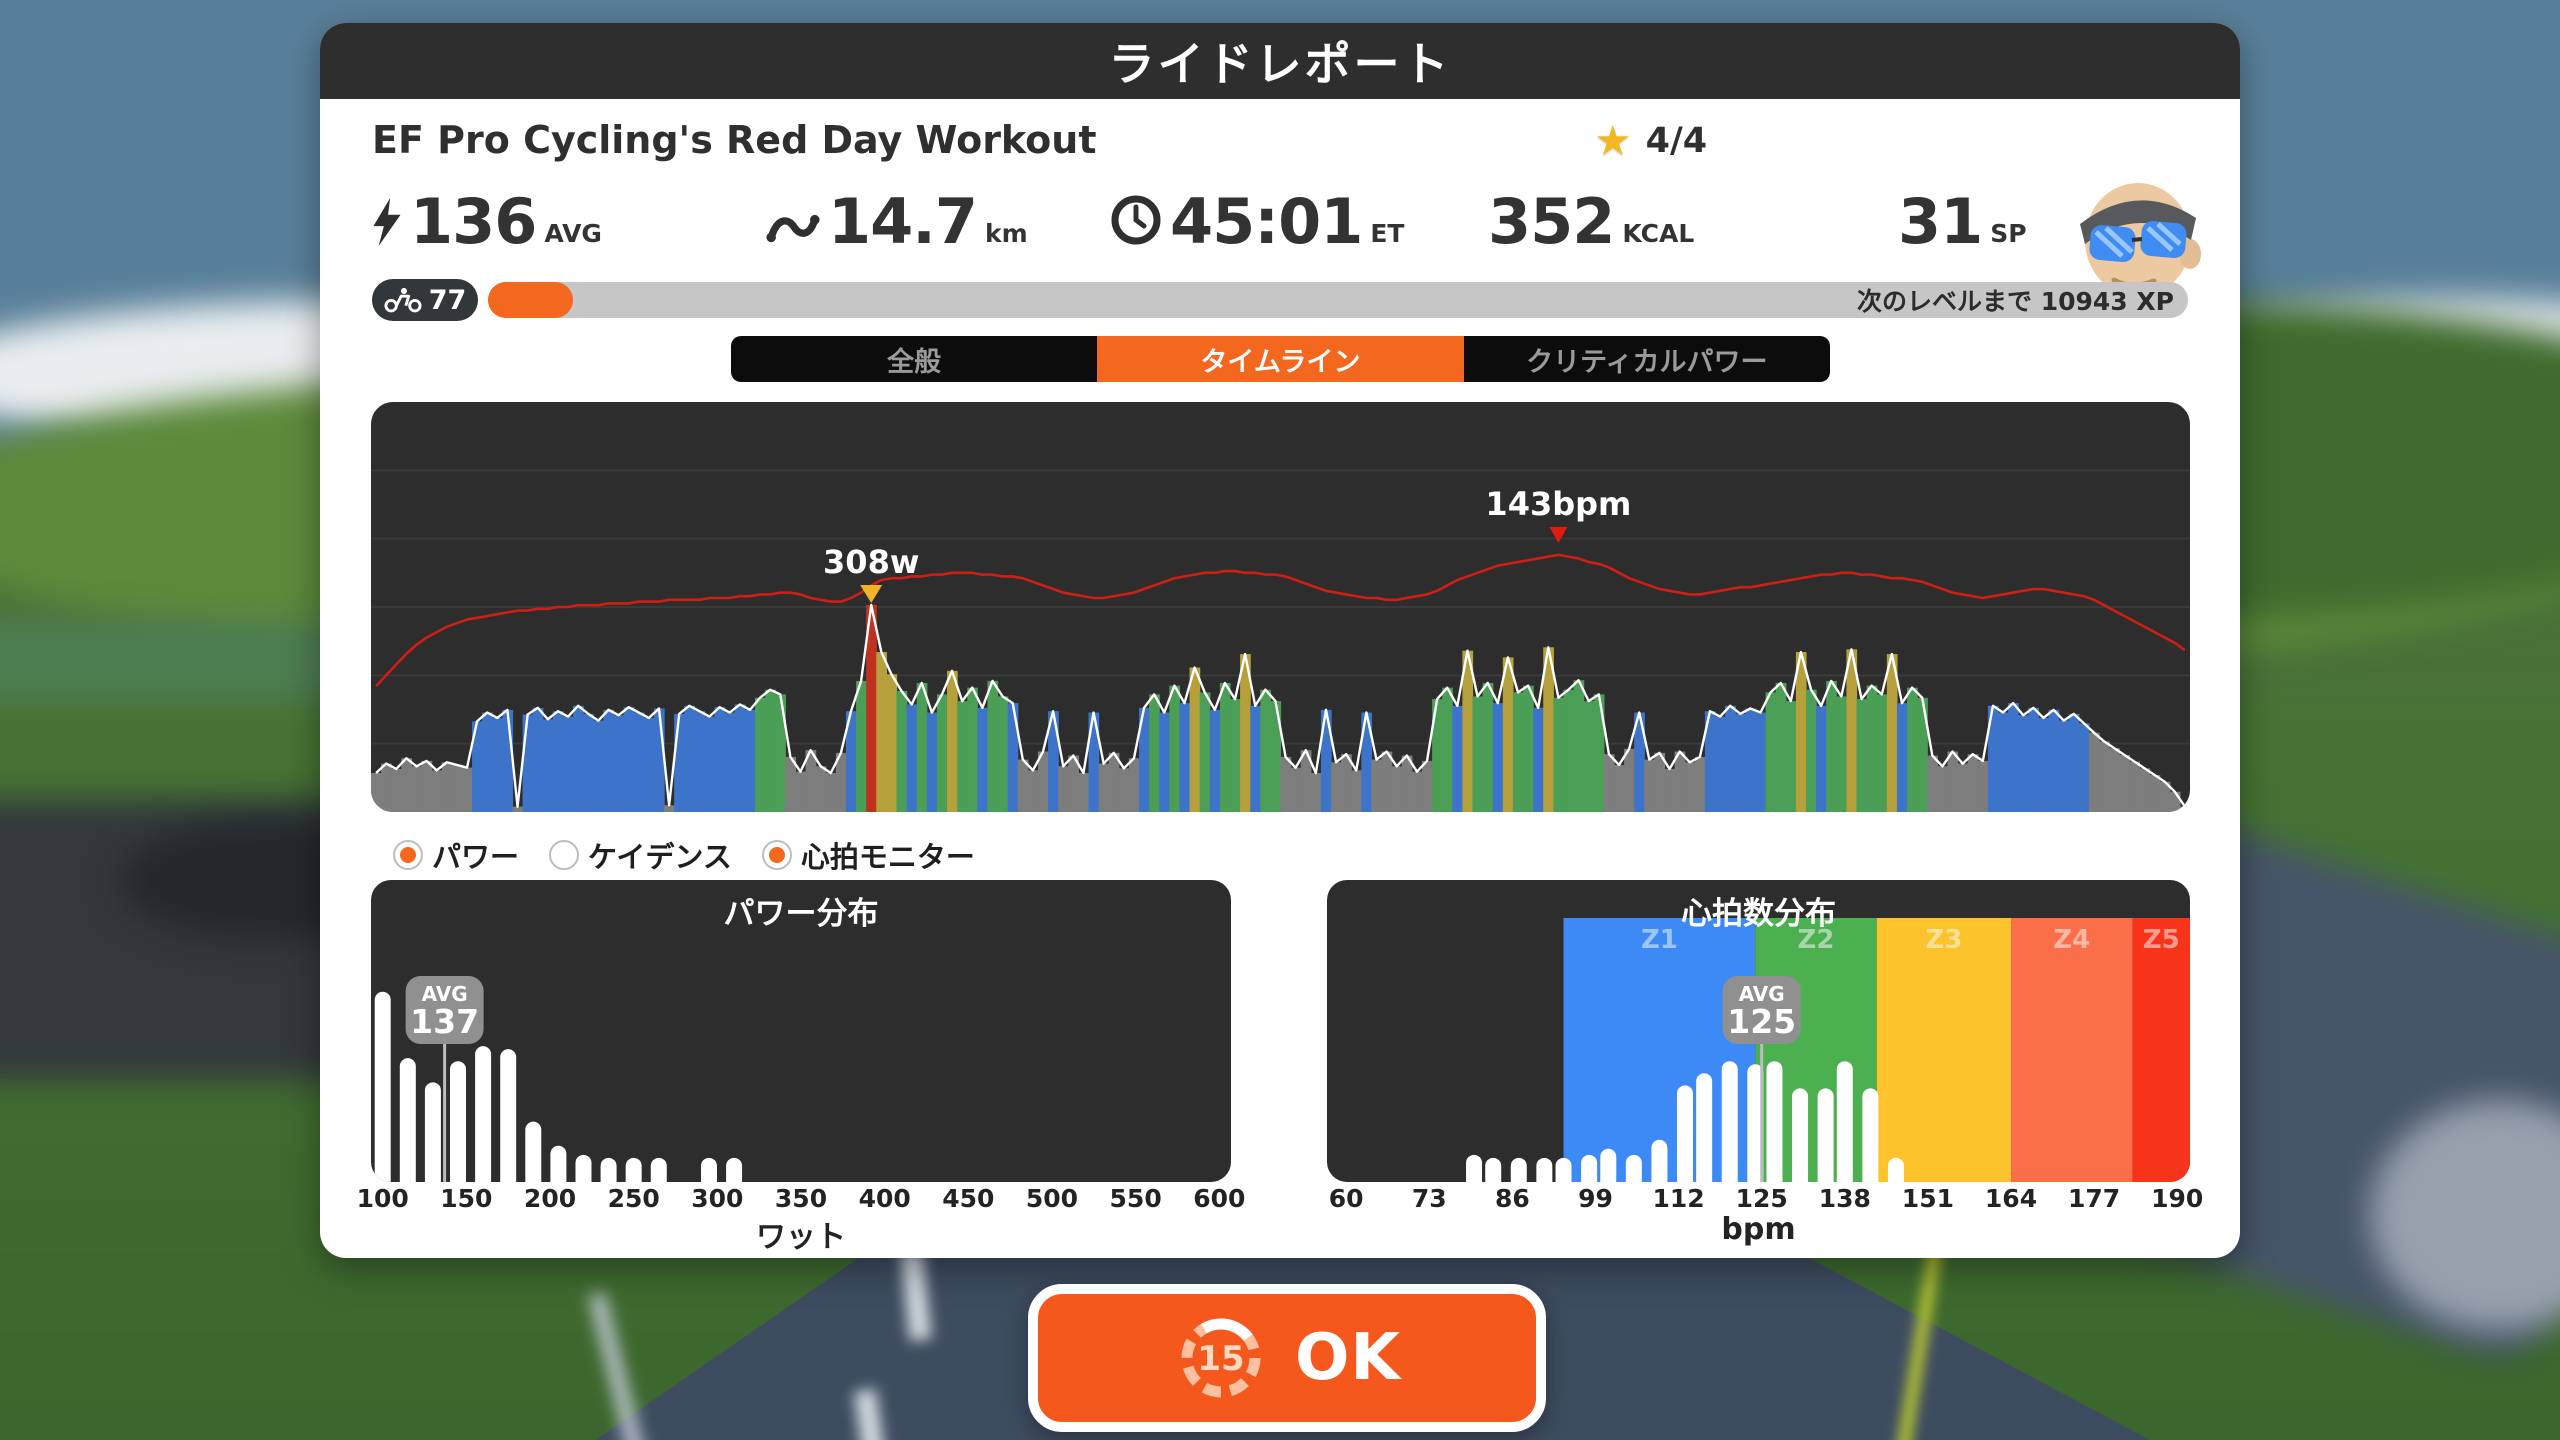 The image size is (2560, 1440). What do you see at coordinates (456, 855) in the screenshot?
I see `toggle-power: パワー` at bounding box center [456, 855].